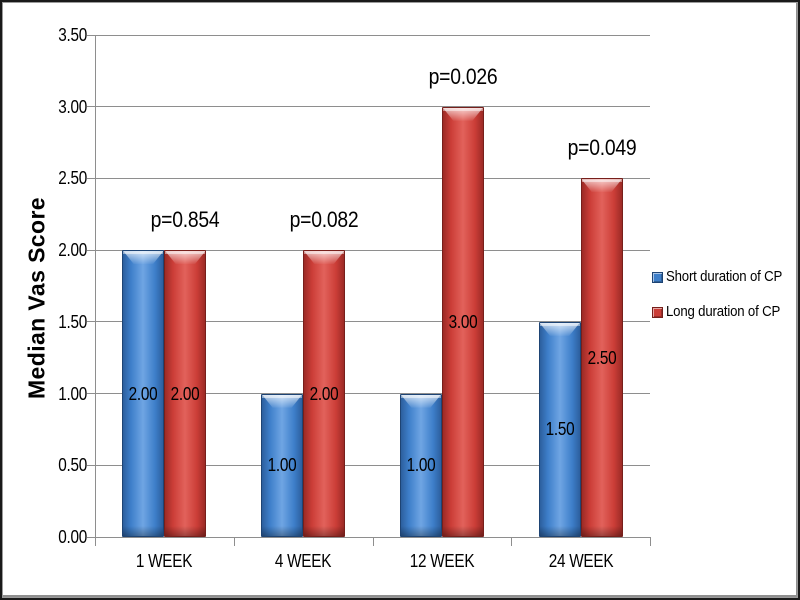  What do you see at coordinates (442, 561) in the screenshot?
I see `x-tick-label: 12 WEEK` at bounding box center [442, 561].